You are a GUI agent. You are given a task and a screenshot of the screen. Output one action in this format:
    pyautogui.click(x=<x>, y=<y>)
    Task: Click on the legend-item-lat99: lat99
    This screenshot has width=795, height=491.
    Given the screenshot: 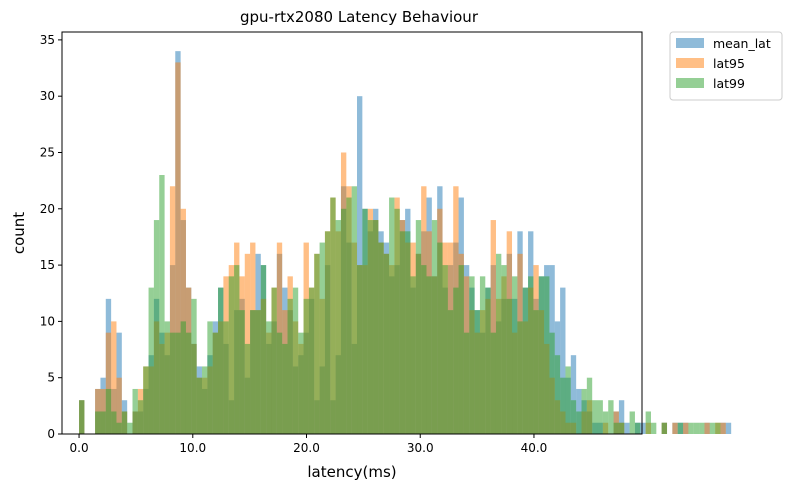 What is the action you would take?
    pyautogui.click(x=710, y=83)
    